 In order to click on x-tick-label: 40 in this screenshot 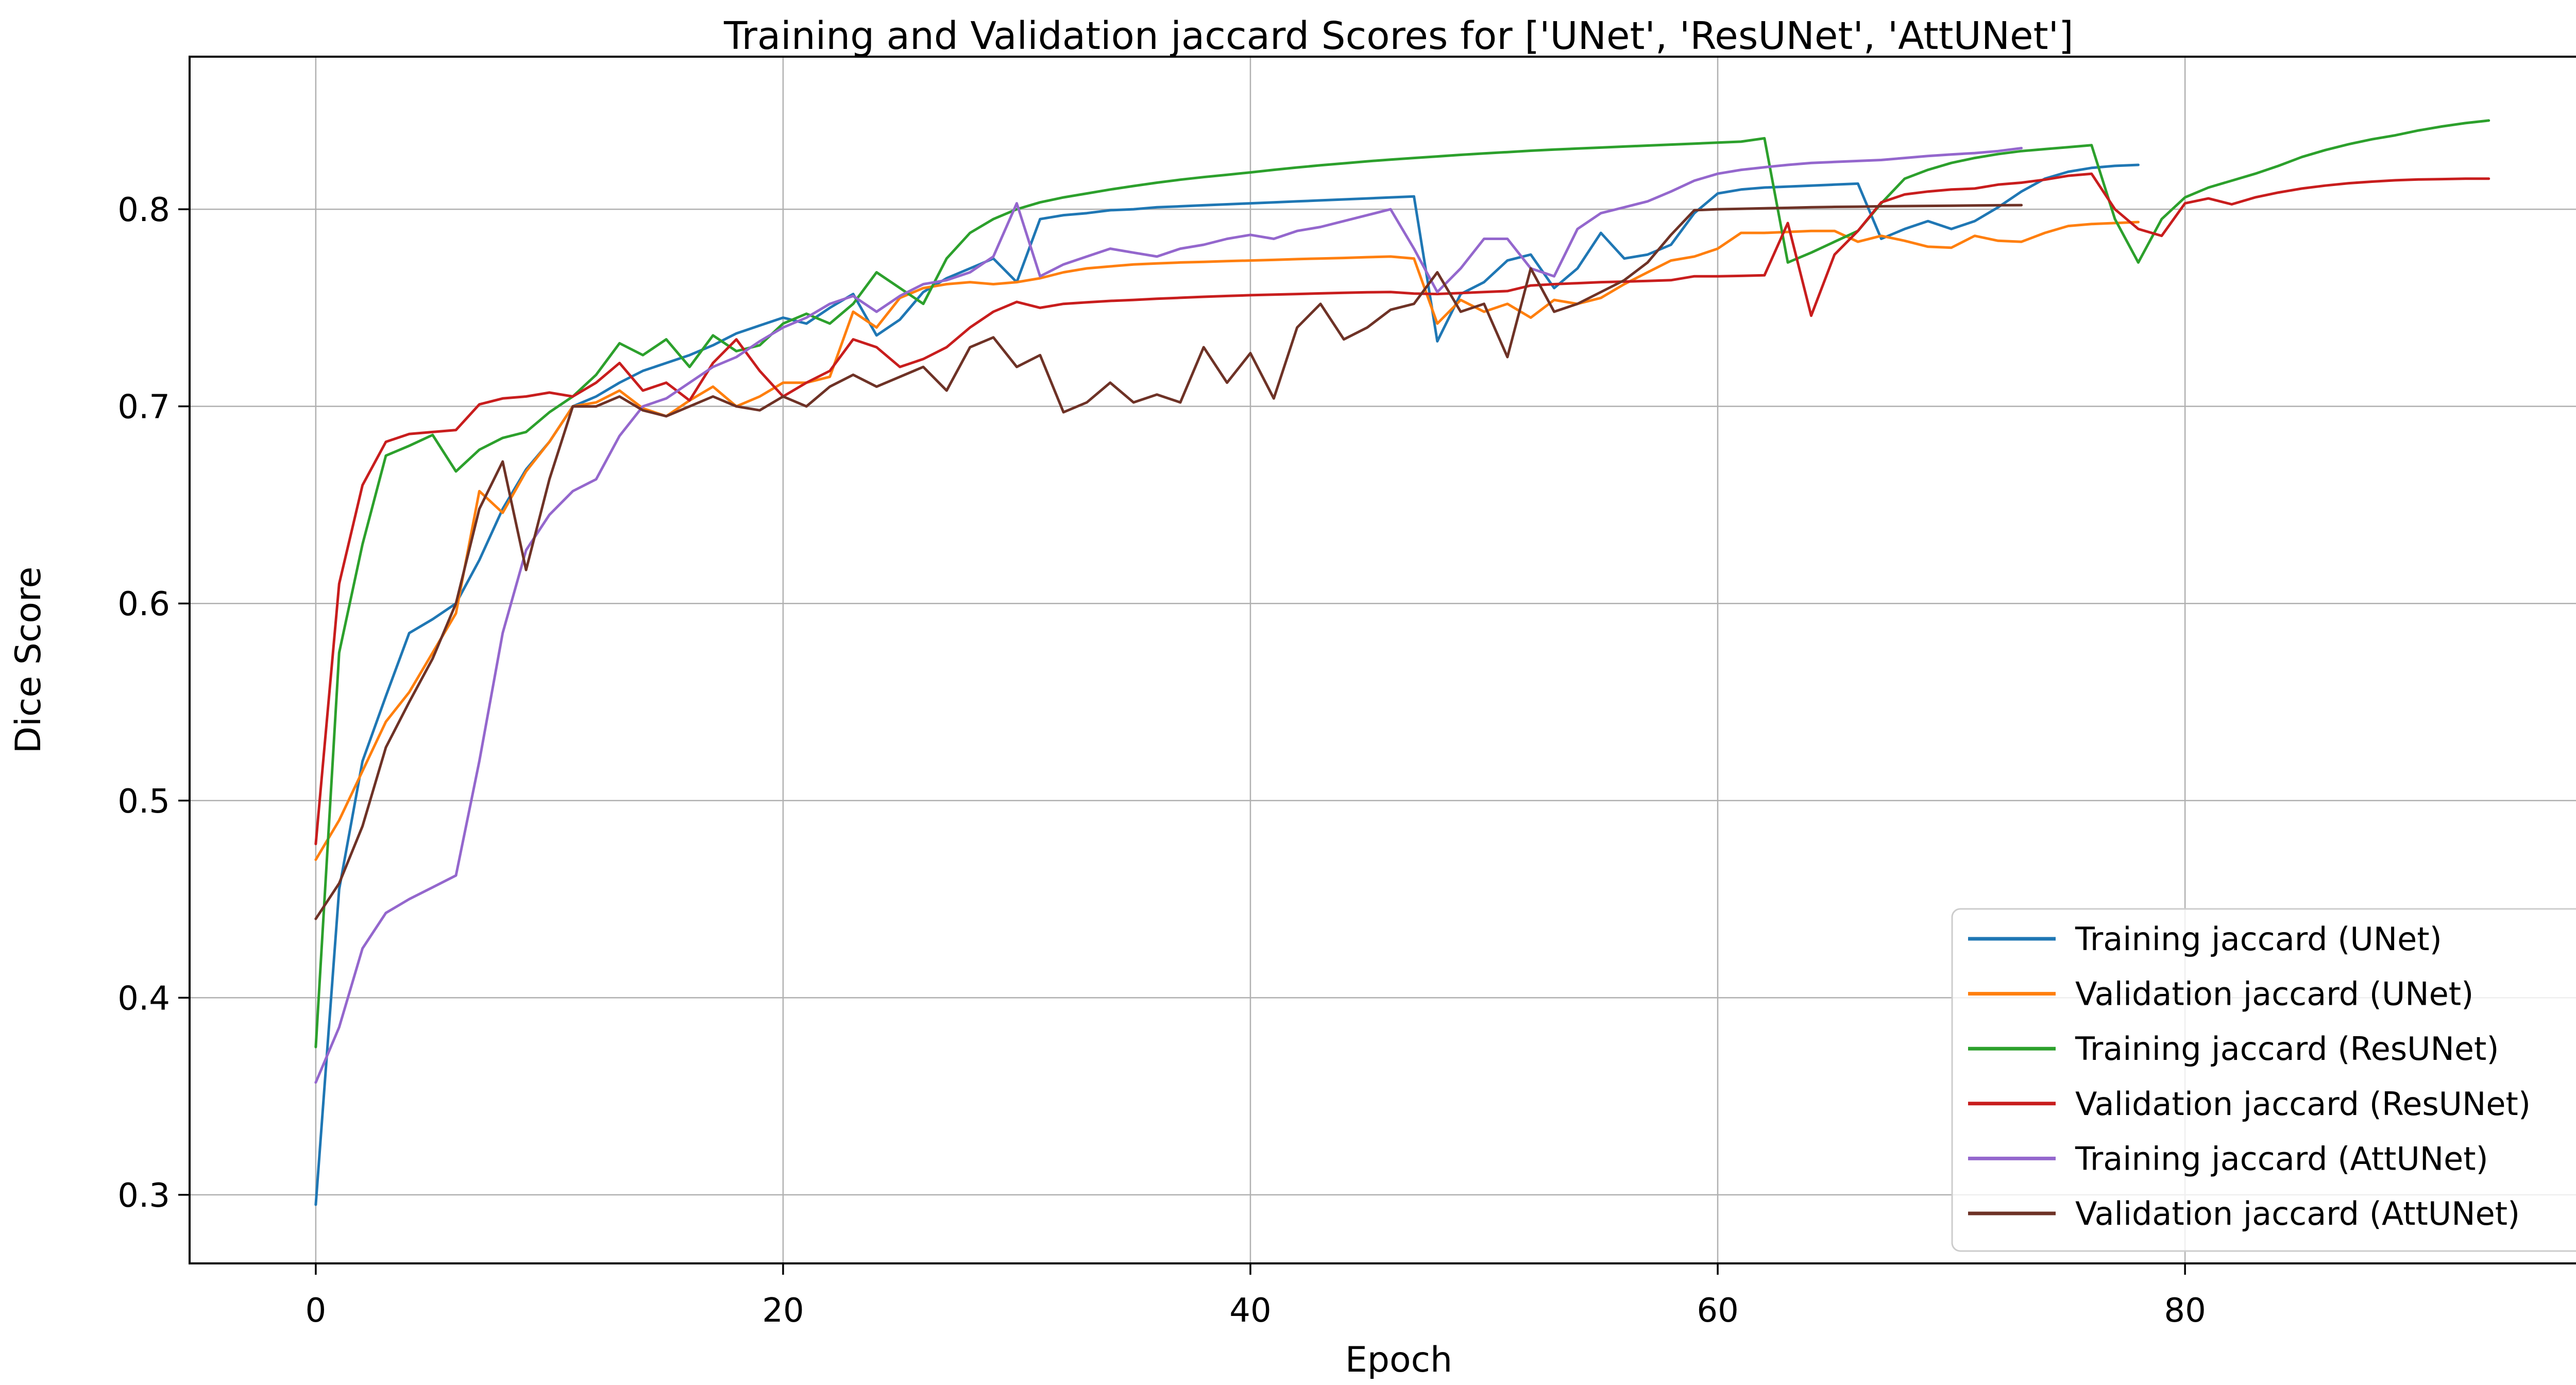, I will do `click(1250, 1311)`.